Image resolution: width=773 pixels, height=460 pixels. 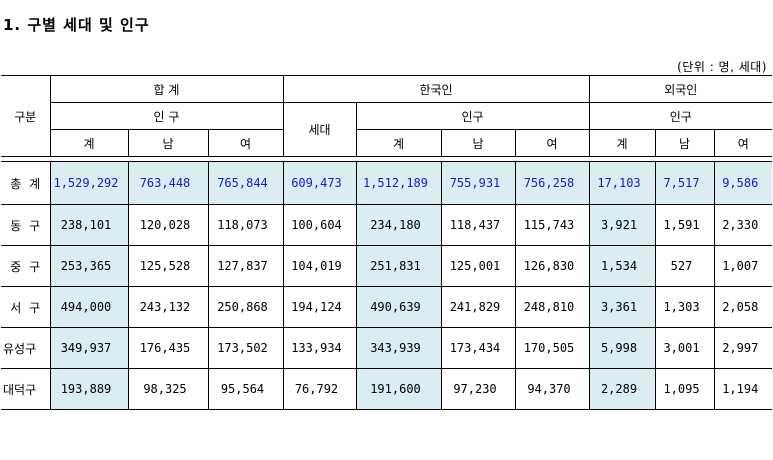 What do you see at coordinates (26, 266) in the screenshot?
I see `row-label: 중 구` at bounding box center [26, 266].